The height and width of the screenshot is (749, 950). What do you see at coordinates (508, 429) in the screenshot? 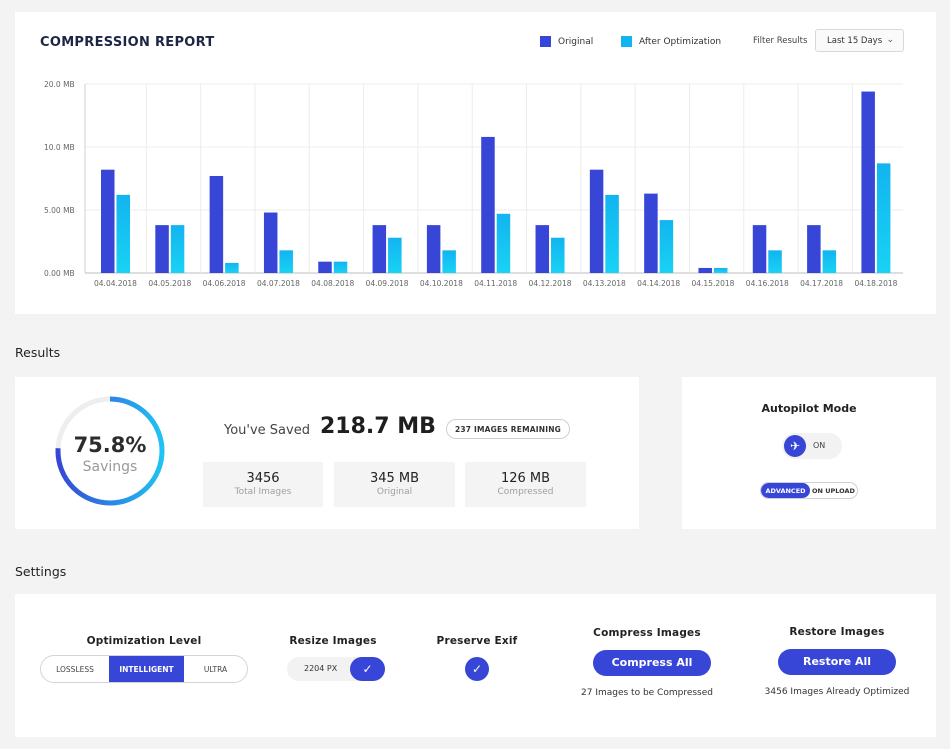
I see `images-remaining-badge: 237 IMAGES REMAINING` at bounding box center [508, 429].